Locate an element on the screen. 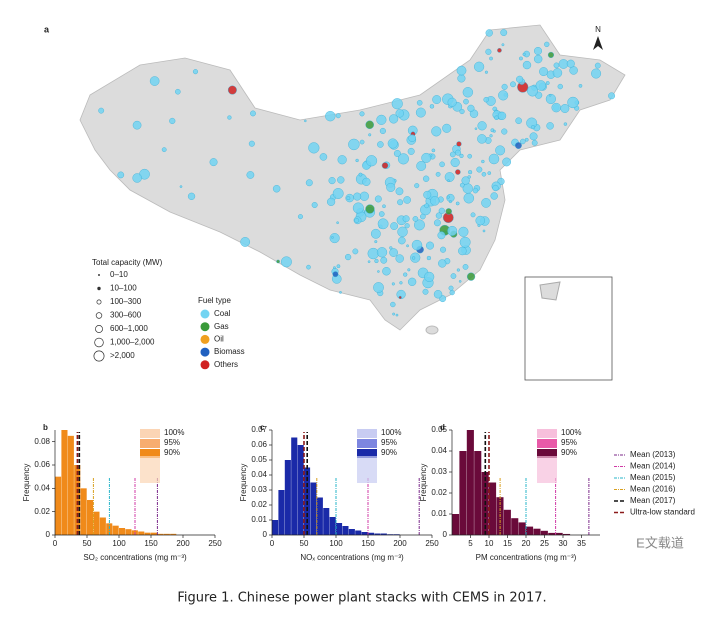 Image resolution: width=725 pixels, height=620 pixels. percentile-label: 100% is located at coordinates (571, 432).